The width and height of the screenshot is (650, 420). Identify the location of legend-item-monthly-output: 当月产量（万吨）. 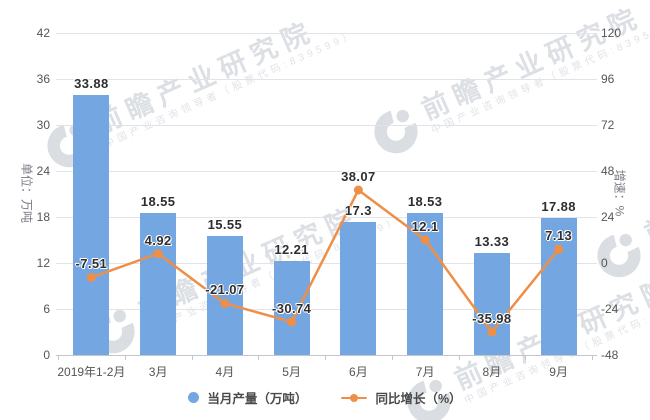
(247, 397).